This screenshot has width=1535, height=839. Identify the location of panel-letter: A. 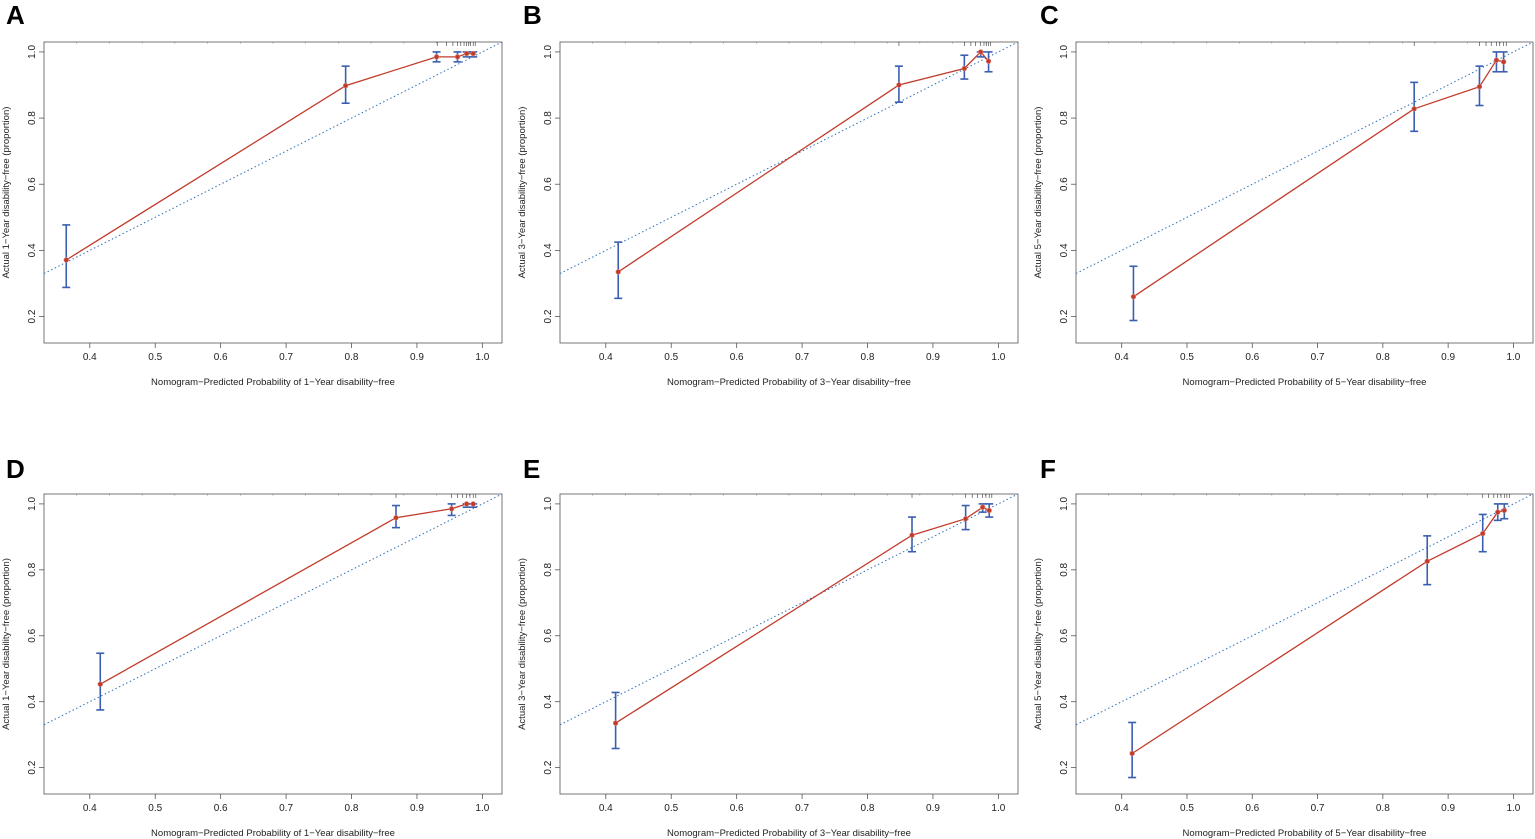
(15, 15).